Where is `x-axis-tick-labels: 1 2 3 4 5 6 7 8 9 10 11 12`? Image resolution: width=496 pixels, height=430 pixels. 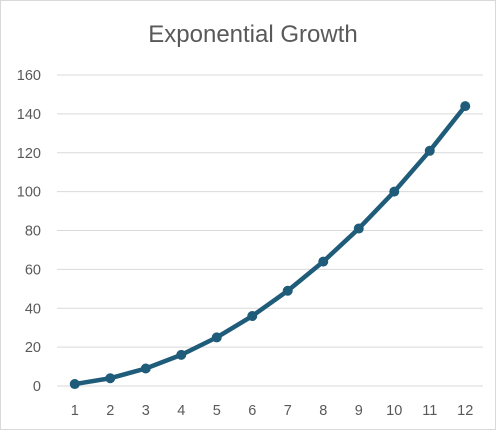
x-axis-tick-labels: 1 2 3 4 5 6 7 8 9 10 11 12 is located at coordinates (272, 411).